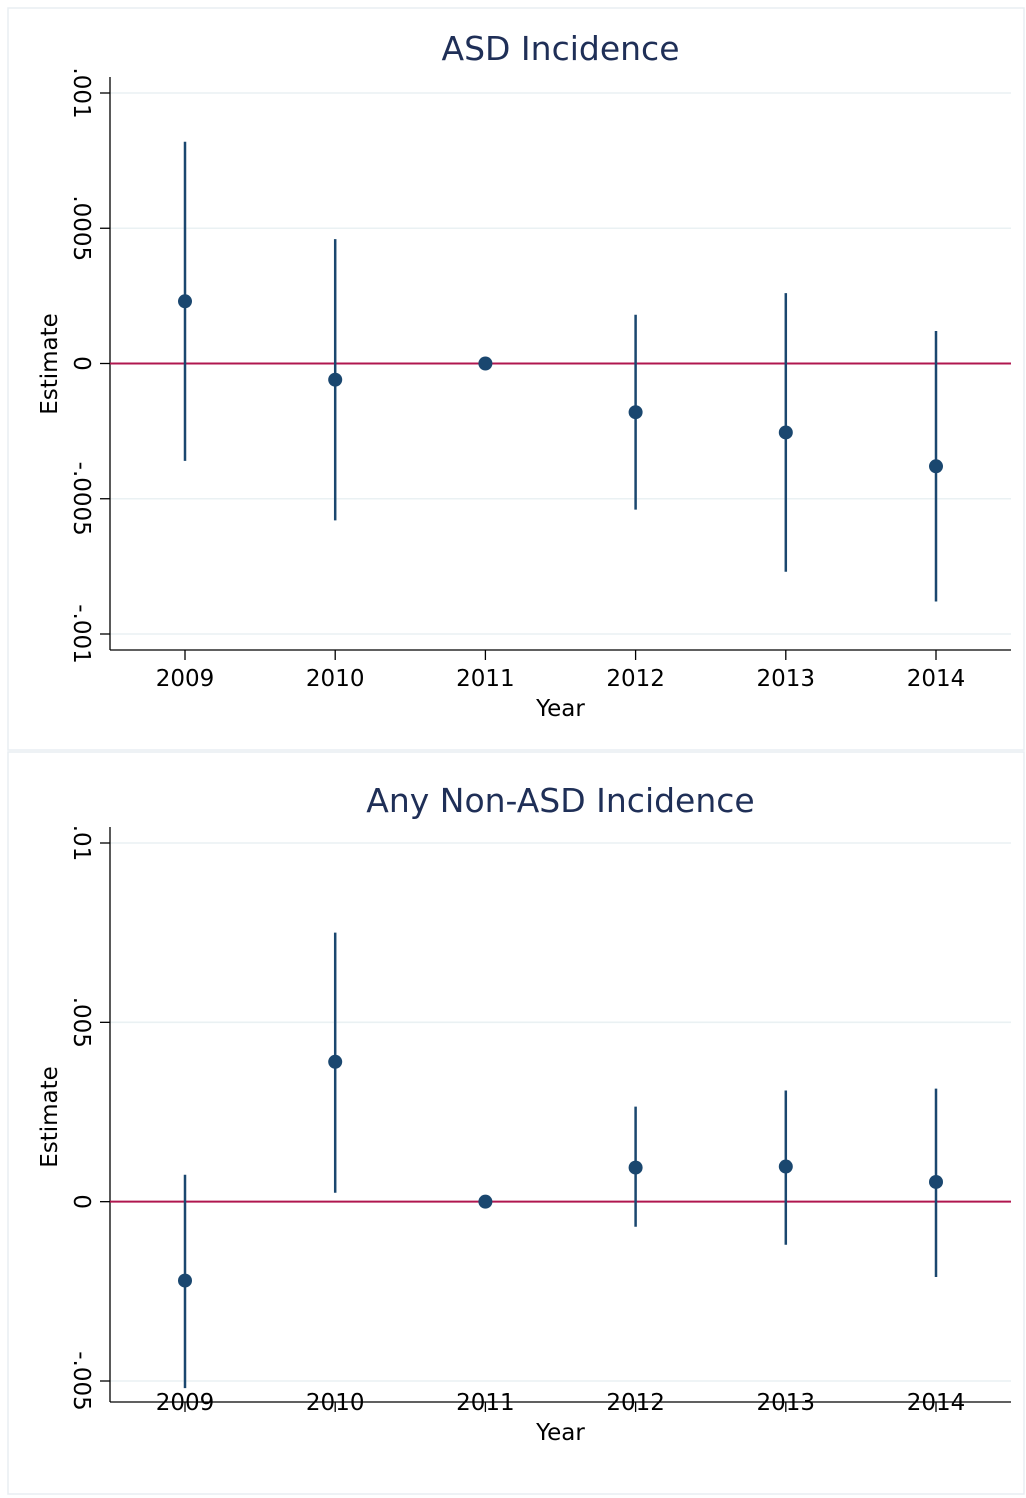  What do you see at coordinates (81, 499) in the screenshot?
I see `y-tick-label: -.0005` at bounding box center [81, 499].